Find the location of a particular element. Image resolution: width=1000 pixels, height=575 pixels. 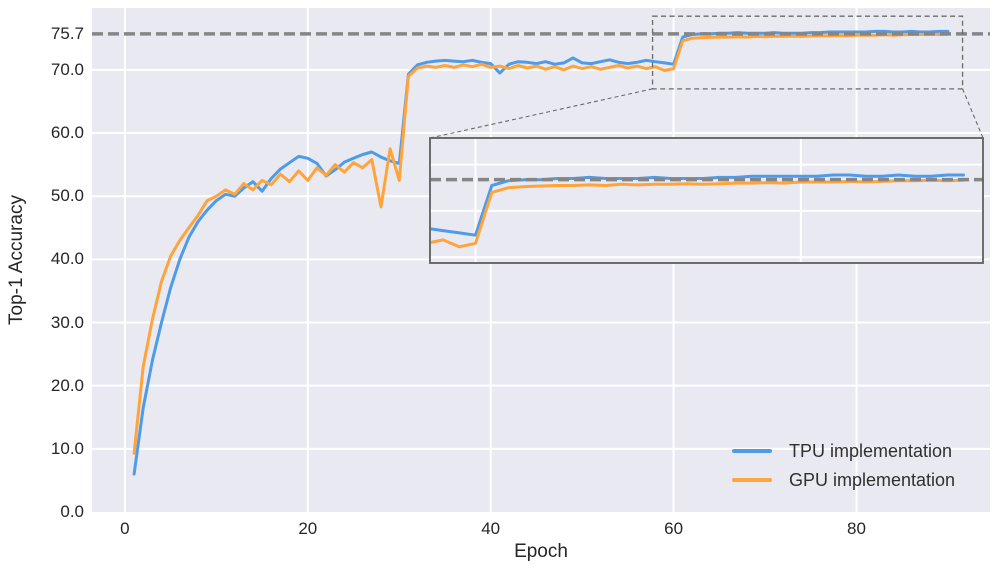

y-tick-label: 60.0 is located at coordinates (67, 133).